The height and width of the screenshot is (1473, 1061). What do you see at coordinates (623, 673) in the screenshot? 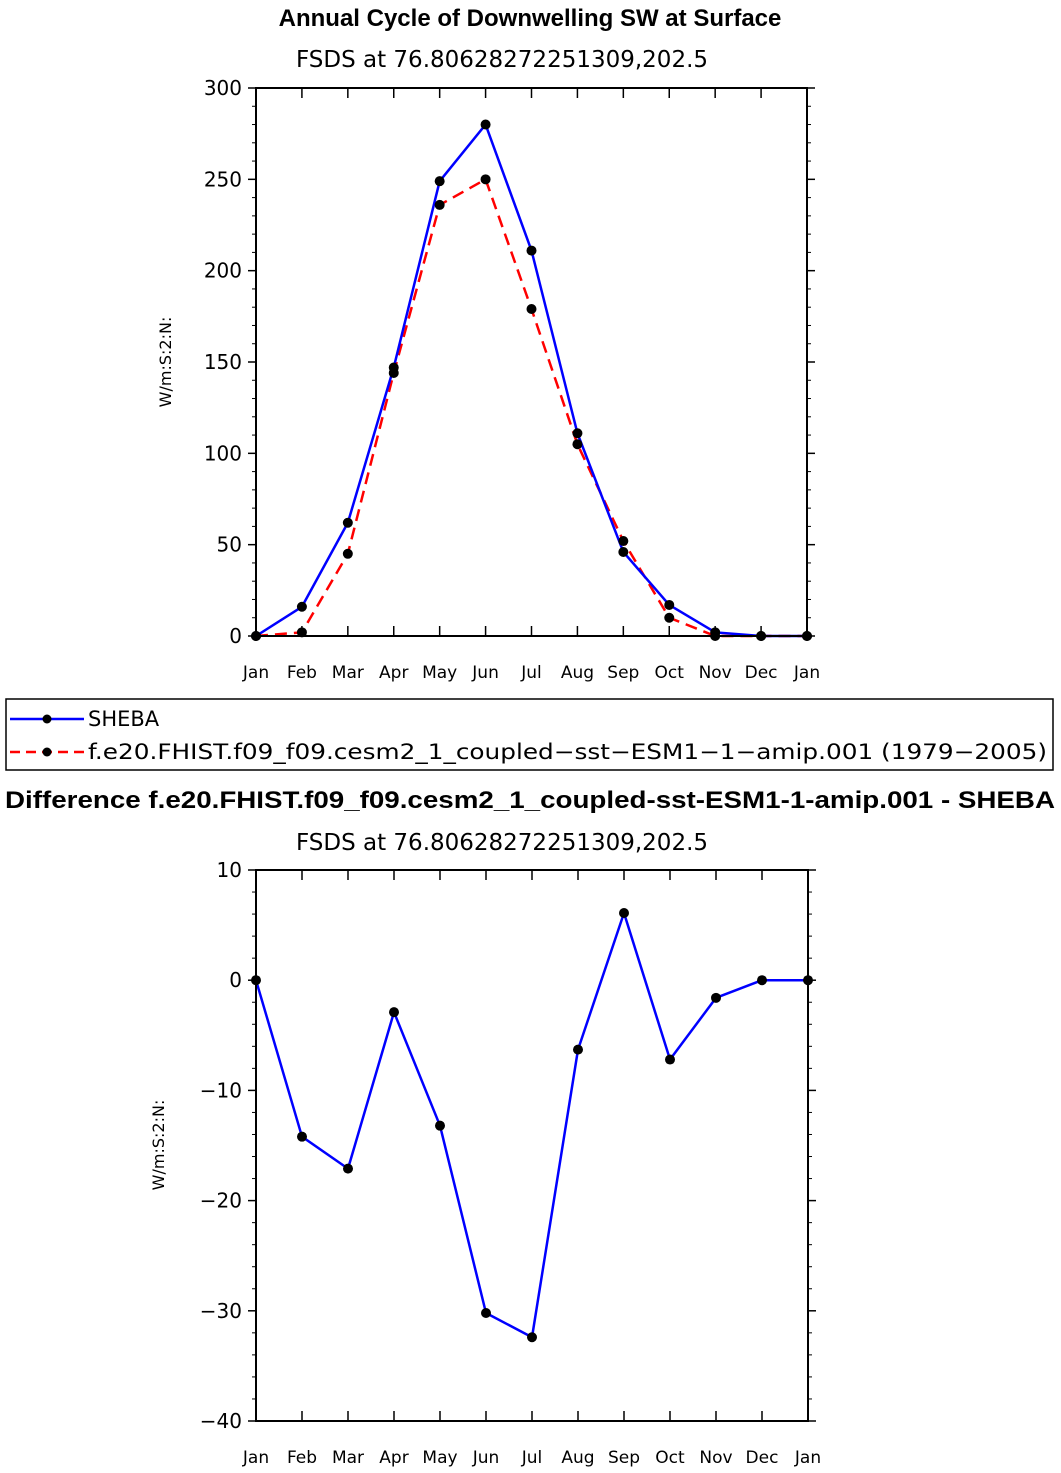
I see `top-xtick-label: Sep` at bounding box center [623, 673].